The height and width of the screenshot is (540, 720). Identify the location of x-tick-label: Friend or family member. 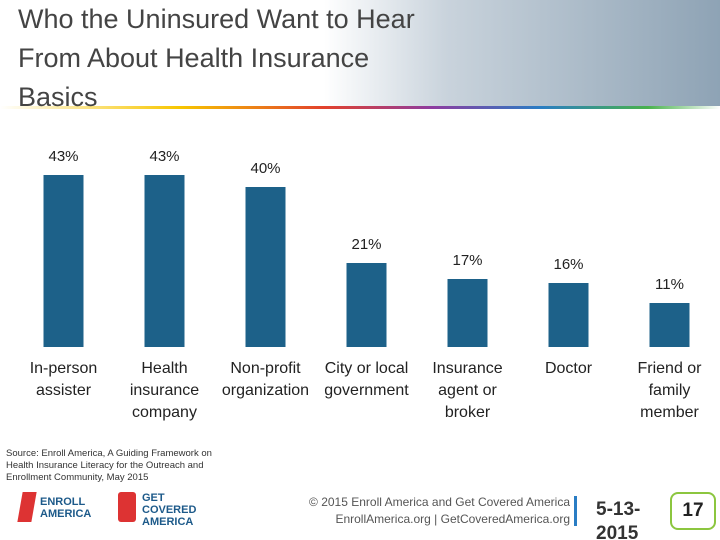
(669, 390).